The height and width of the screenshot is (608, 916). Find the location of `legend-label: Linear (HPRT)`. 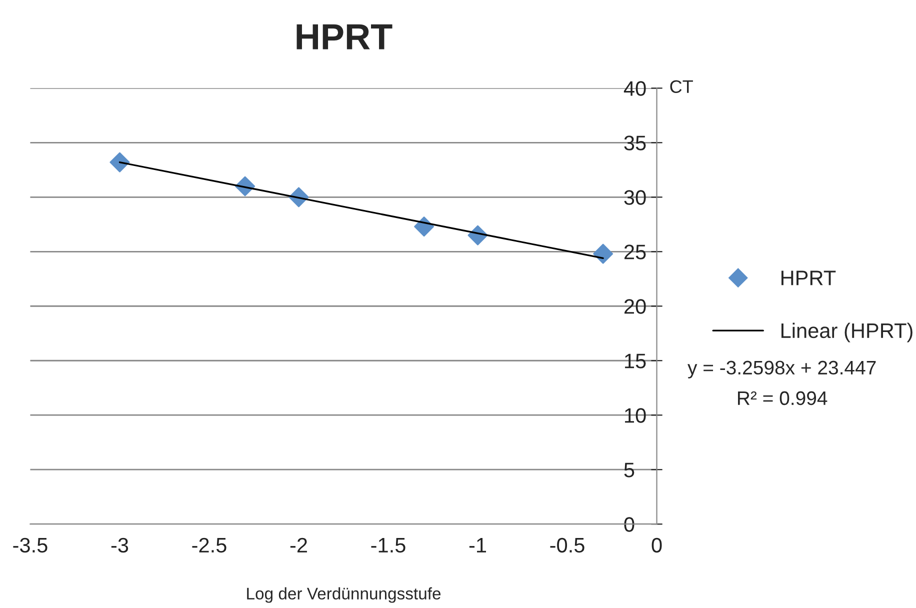

legend-label: Linear (HPRT) is located at coordinates (846, 332).